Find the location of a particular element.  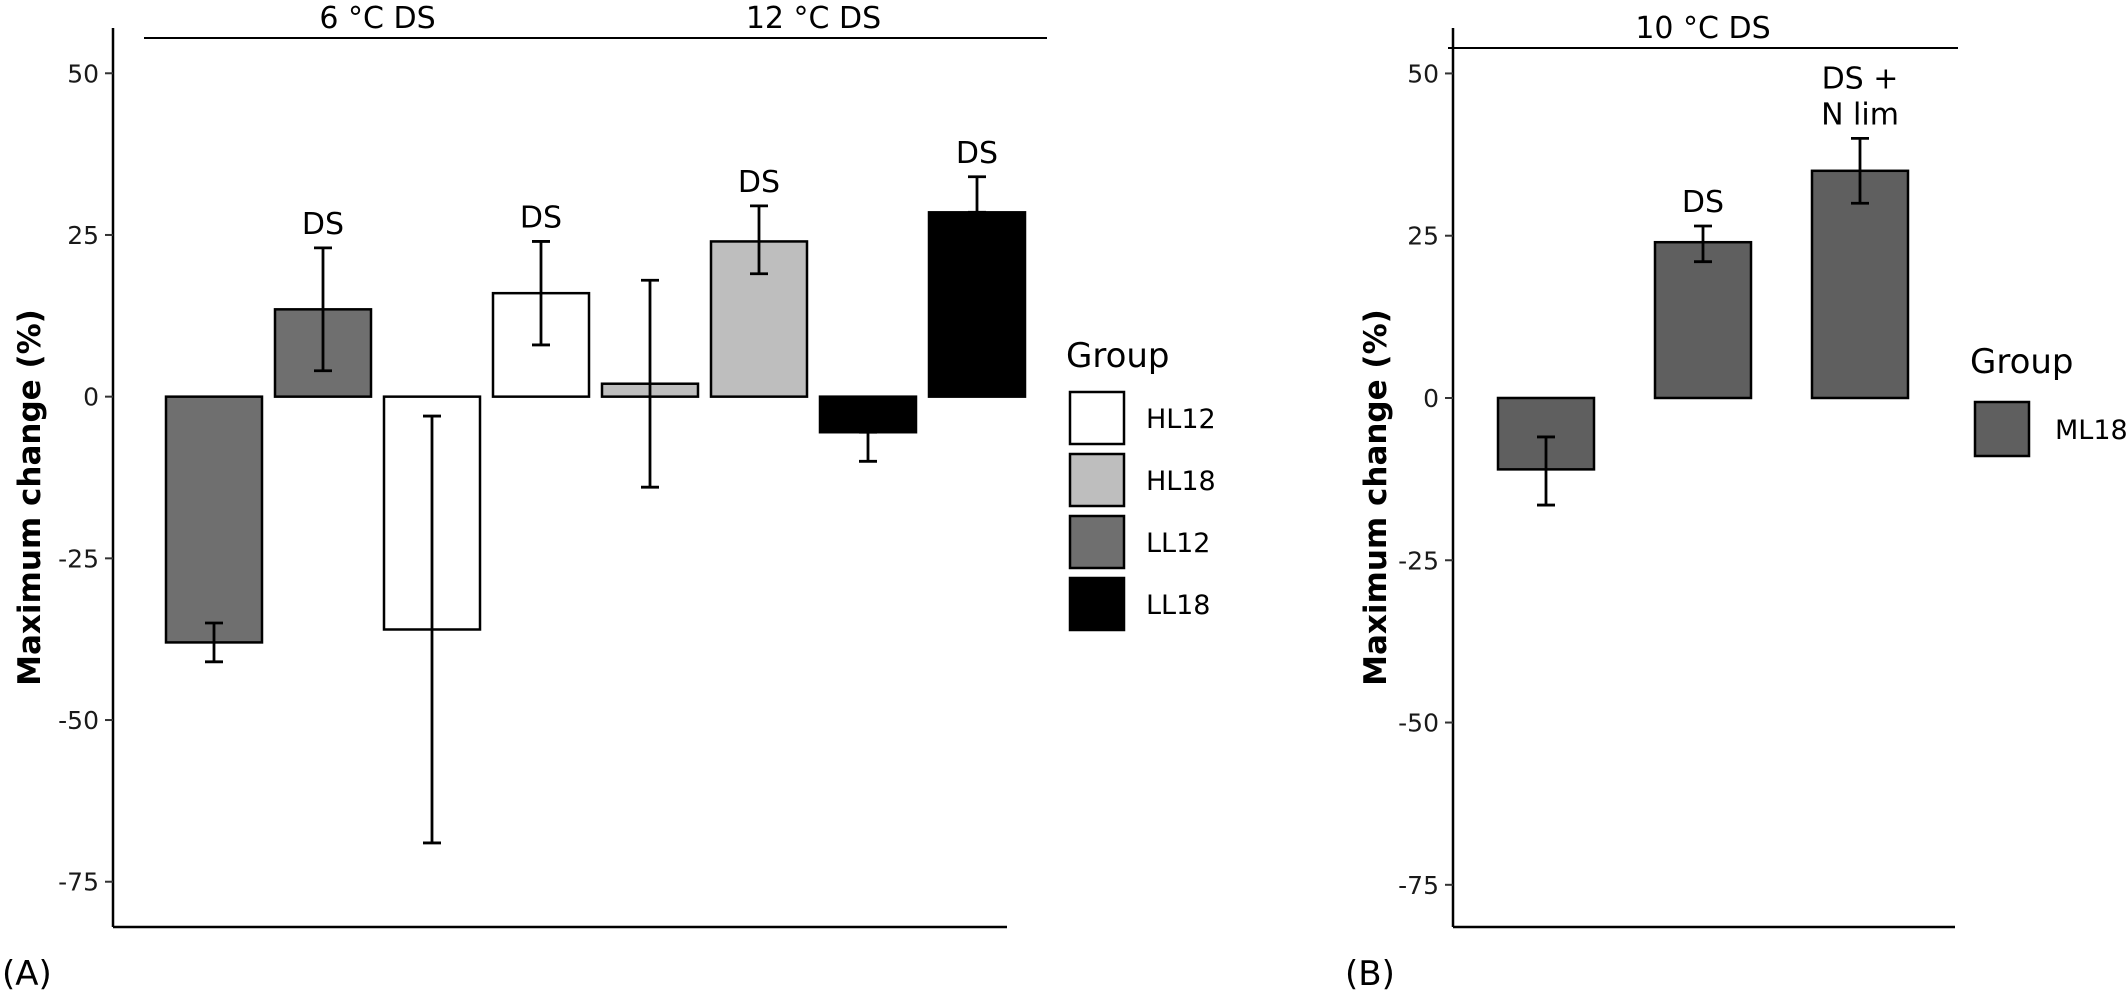

bar-annotation: DS + N lim is located at coordinates (1860, 96).